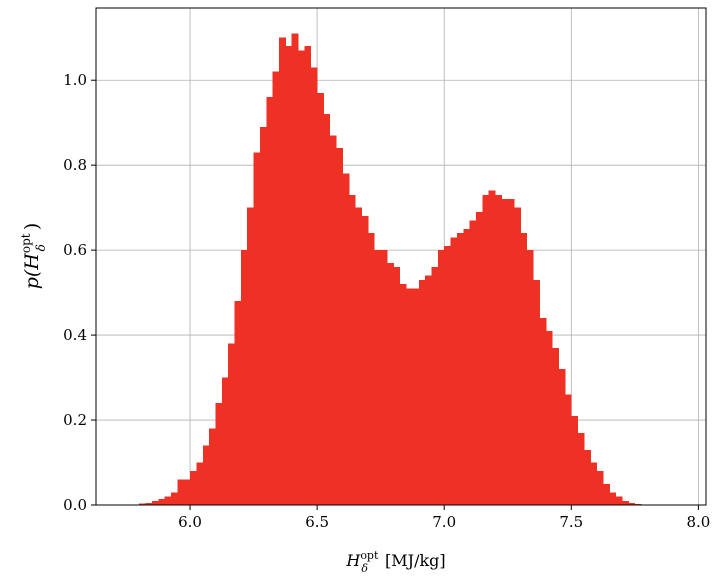  What do you see at coordinates (190, 522) in the screenshot?
I see `x-tick-label: 6.0` at bounding box center [190, 522].